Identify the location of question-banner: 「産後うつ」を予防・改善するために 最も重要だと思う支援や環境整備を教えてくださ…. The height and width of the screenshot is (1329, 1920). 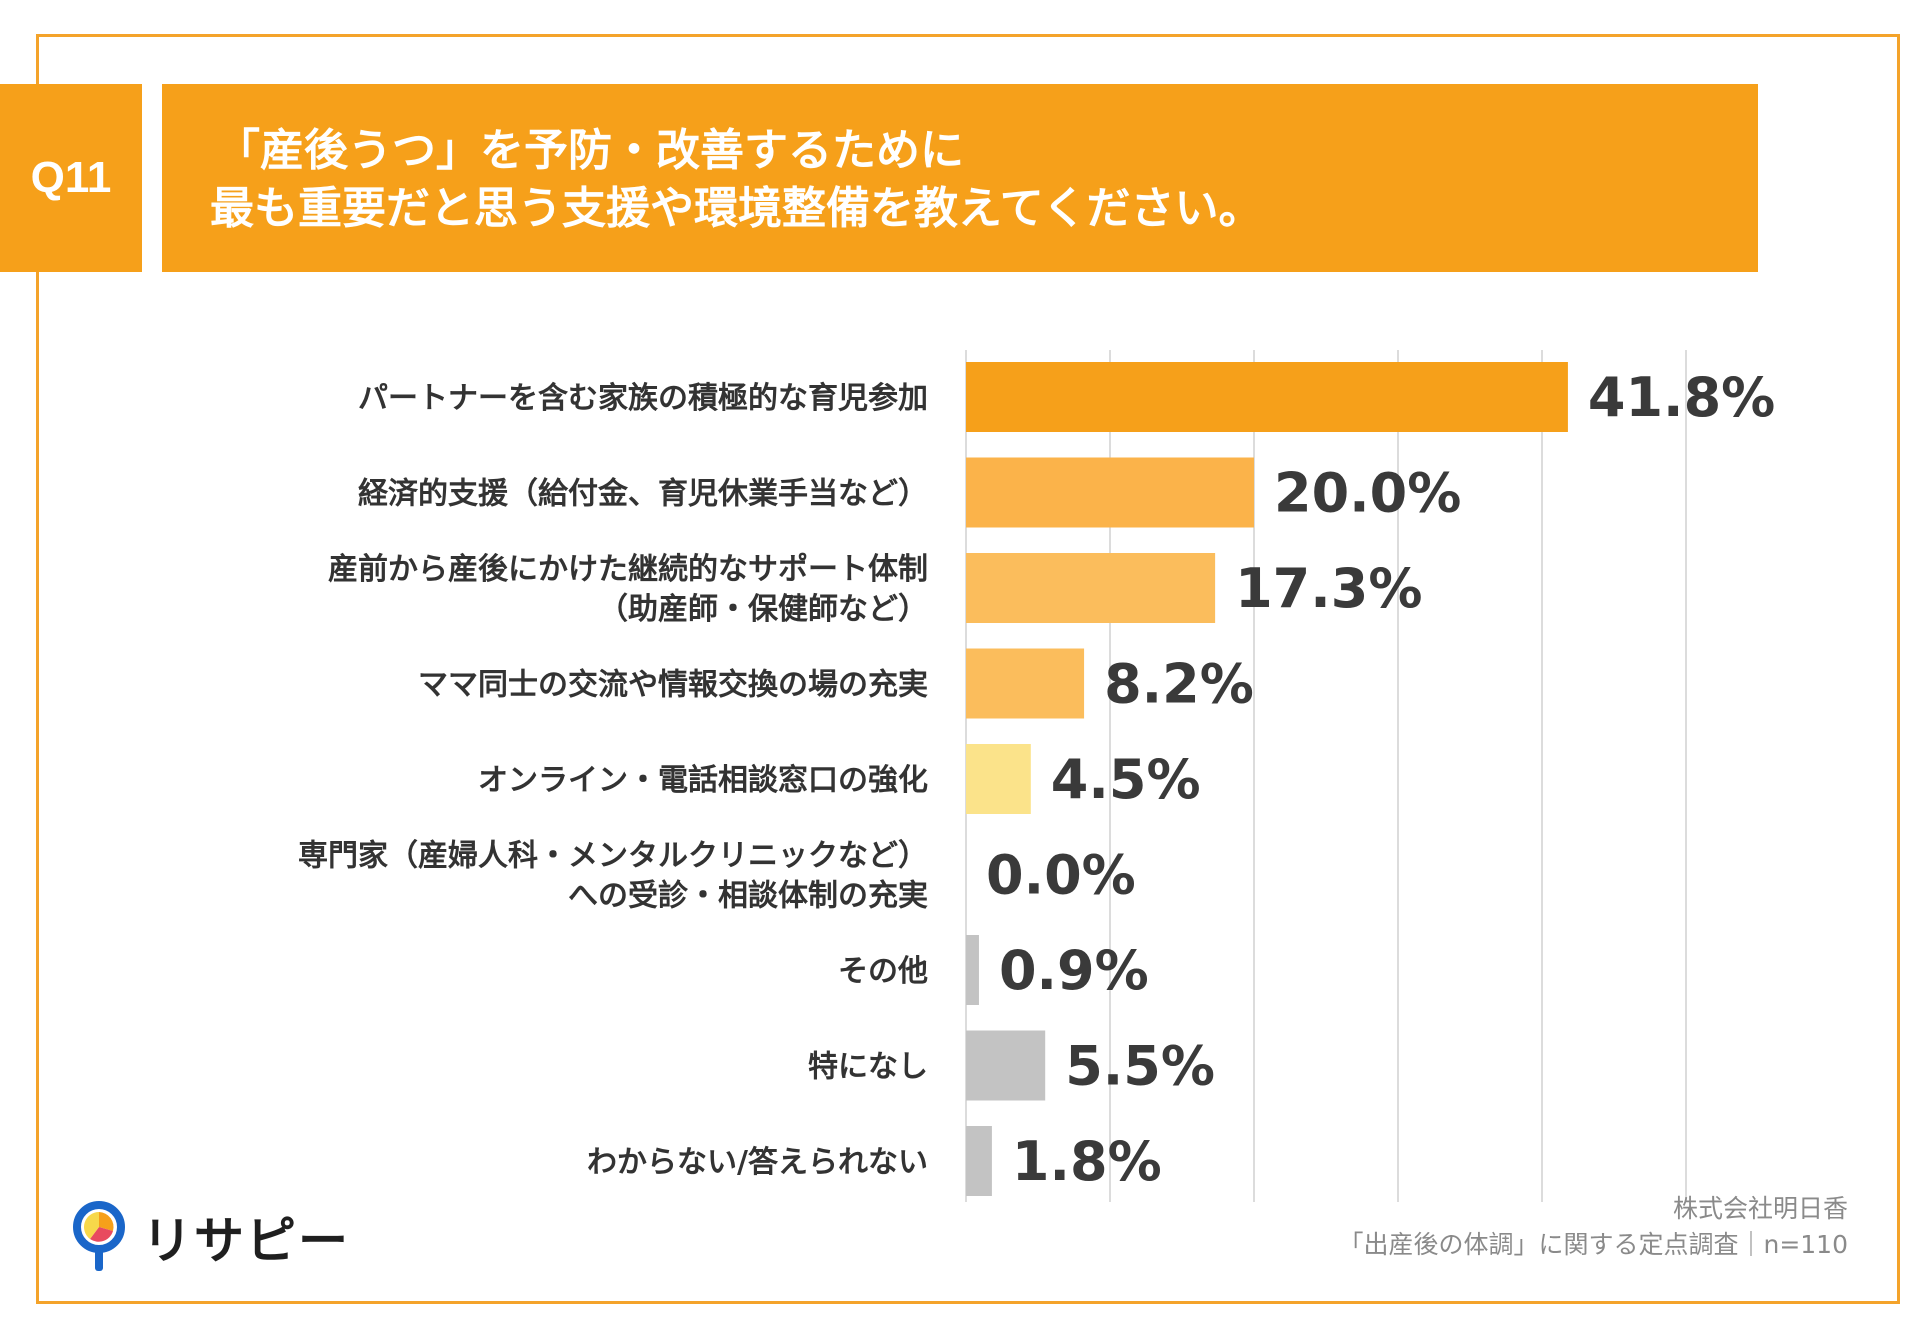
(960, 178).